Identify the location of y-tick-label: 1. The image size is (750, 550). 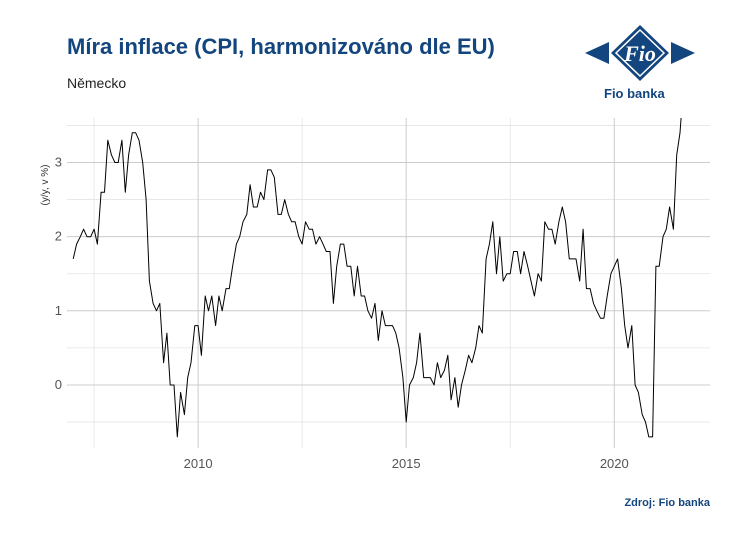
(58, 310).